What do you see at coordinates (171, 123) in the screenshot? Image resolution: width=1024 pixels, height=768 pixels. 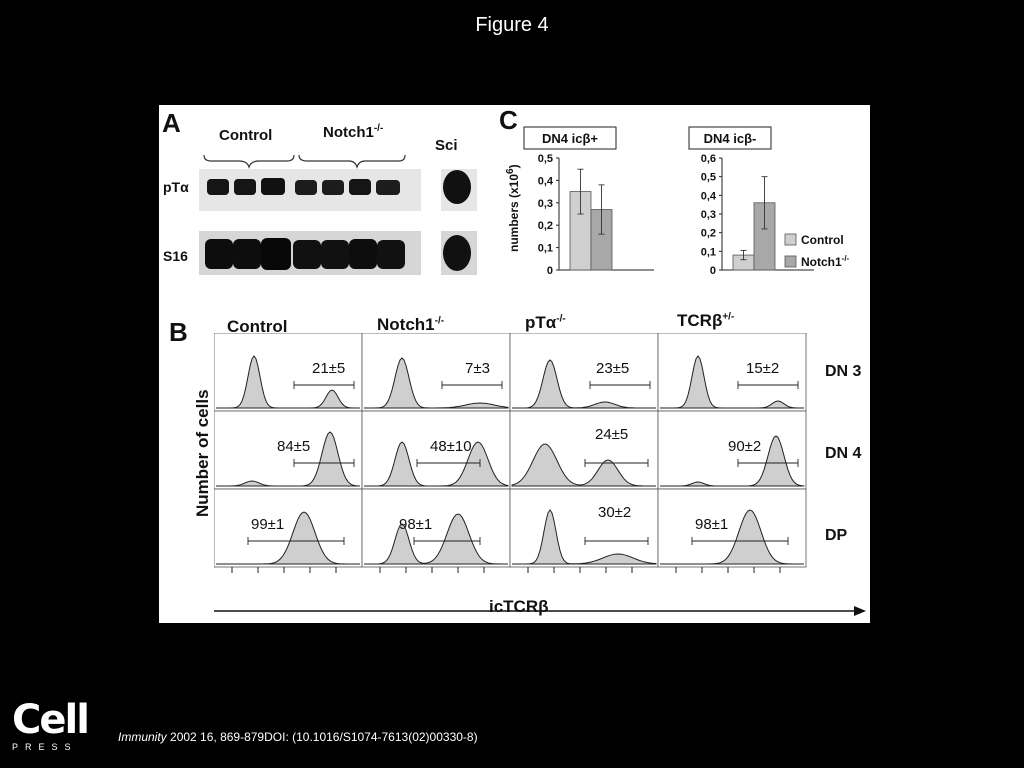 I see `panel-a-label: A` at bounding box center [171, 123].